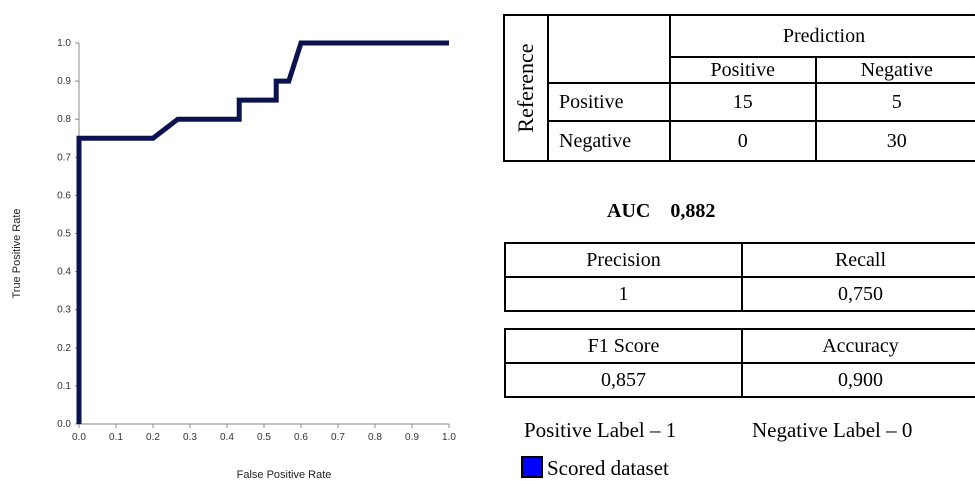 The width and height of the screenshot is (975, 481). I want to click on x-tick-label: 0.9, so click(412, 437).